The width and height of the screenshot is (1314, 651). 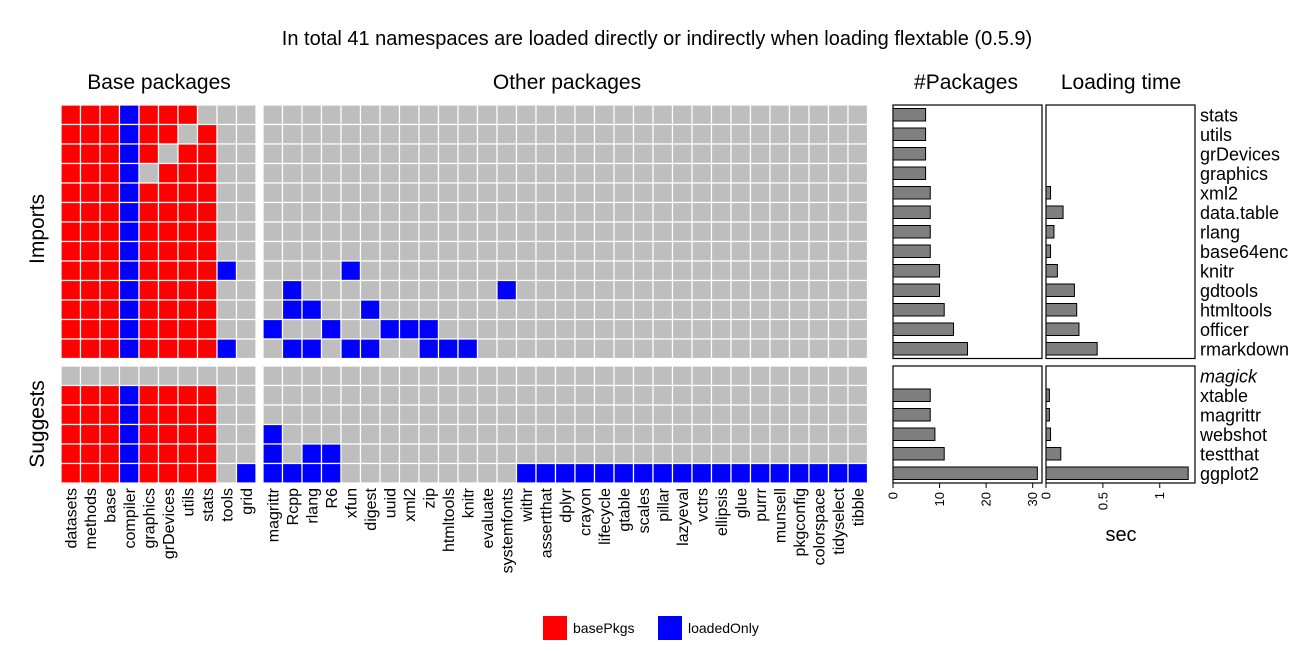 I want to click on tile-base-stats-graphics, so click(x=149, y=115).